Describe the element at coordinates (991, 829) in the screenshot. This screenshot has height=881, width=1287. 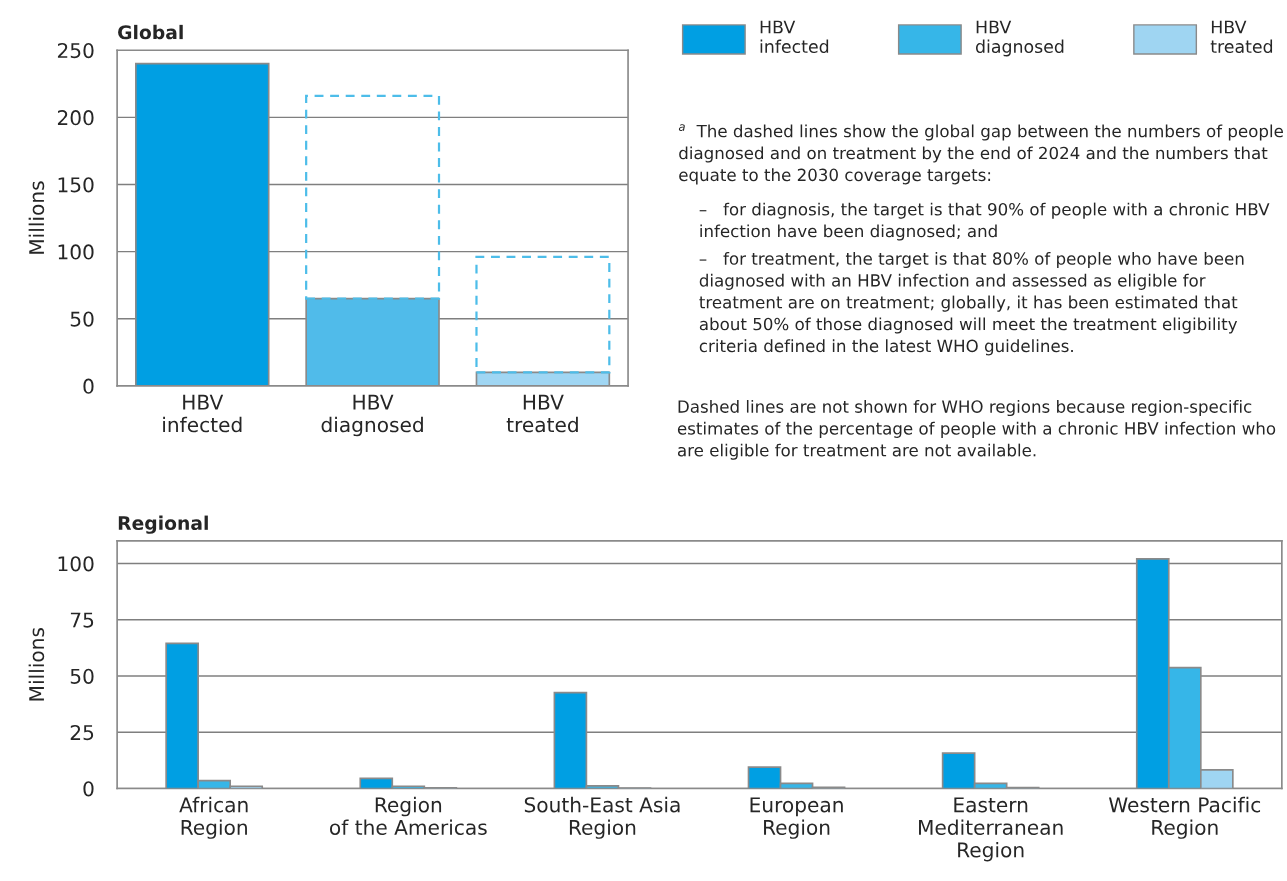
I see `x-tick-label: Eastern Mediterranean Region` at that location.